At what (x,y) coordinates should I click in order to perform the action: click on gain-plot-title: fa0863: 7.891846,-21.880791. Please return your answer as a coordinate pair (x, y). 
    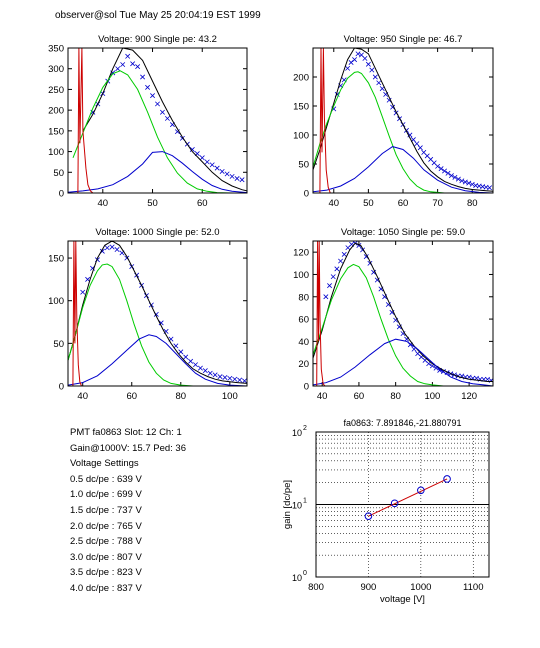
    Looking at the image, I should click on (402, 423).